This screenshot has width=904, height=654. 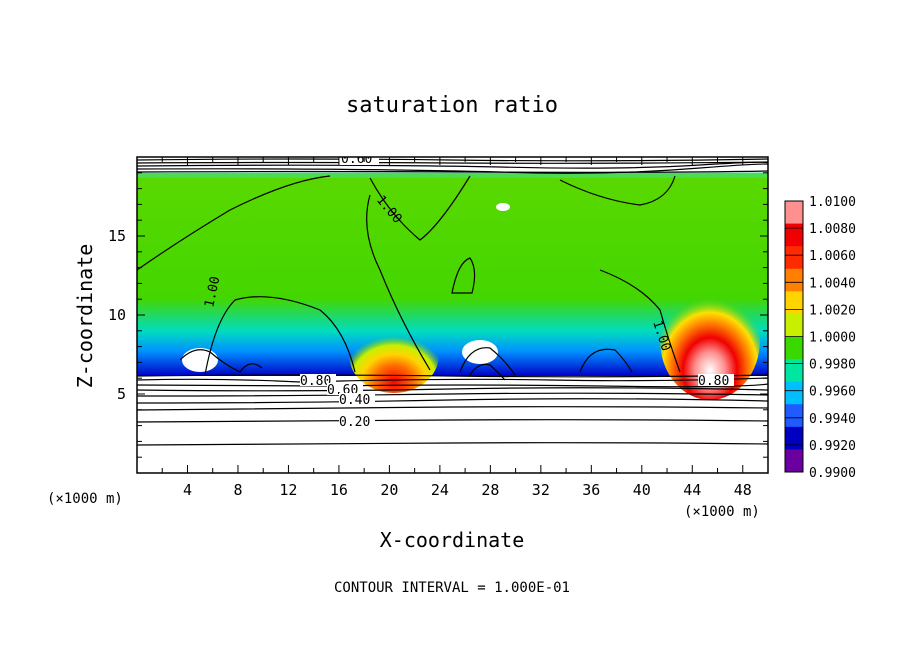 What do you see at coordinates (237, 490) in the screenshot?
I see `x-tick-label: 8` at bounding box center [237, 490].